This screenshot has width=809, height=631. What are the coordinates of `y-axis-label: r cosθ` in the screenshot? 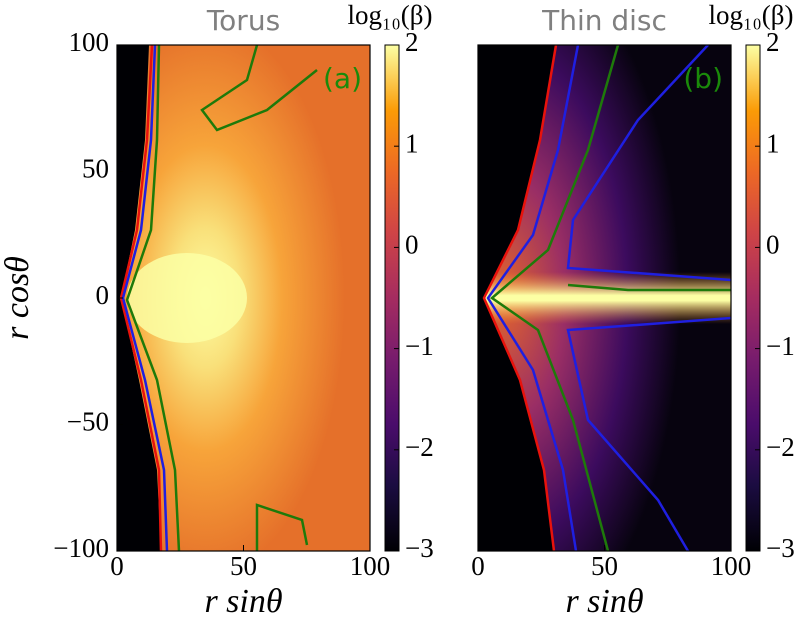 It's located at (18, 298).